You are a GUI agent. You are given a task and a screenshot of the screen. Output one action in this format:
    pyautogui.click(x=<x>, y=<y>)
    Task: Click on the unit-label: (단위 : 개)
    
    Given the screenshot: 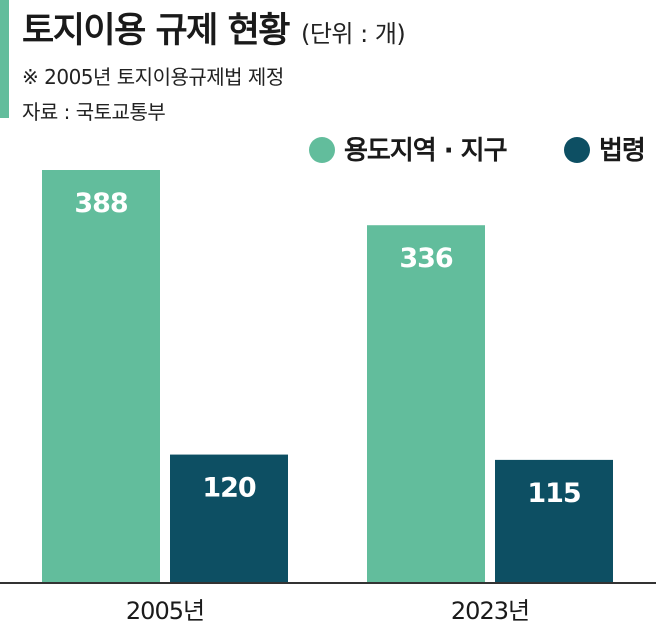 What is the action you would take?
    pyautogui.click(x=353, y=34)
    